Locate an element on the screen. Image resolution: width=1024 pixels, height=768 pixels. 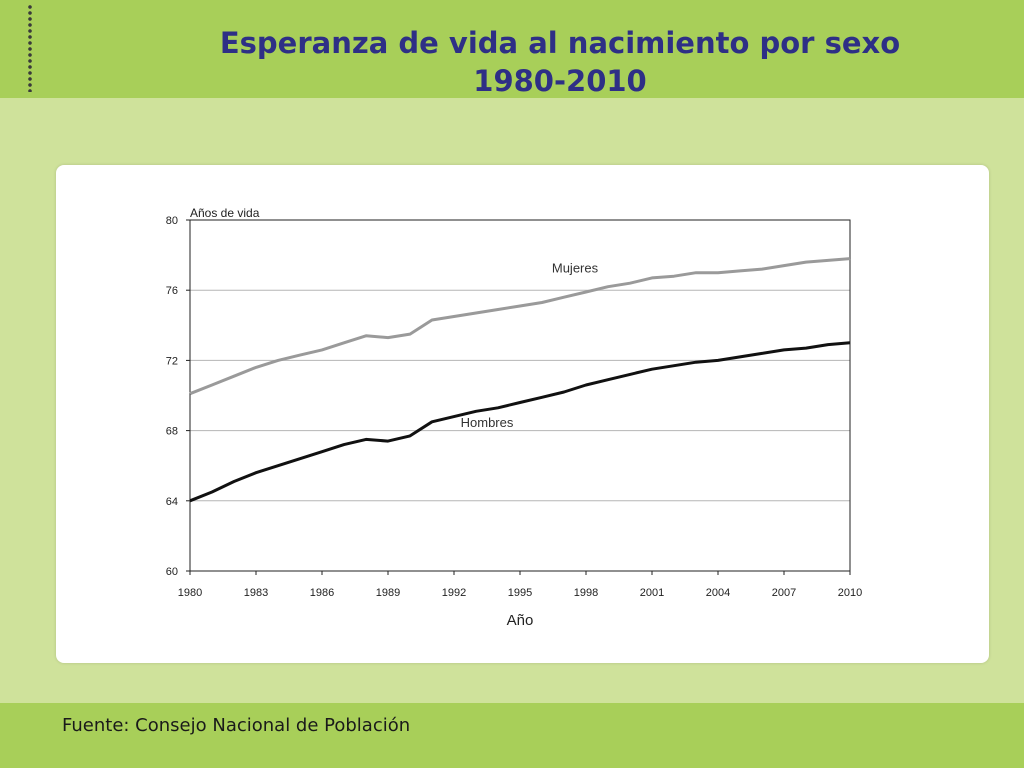
title-line-1: Esperanza de vida al nacimiento por sexo is located at coordinates (560, 43).